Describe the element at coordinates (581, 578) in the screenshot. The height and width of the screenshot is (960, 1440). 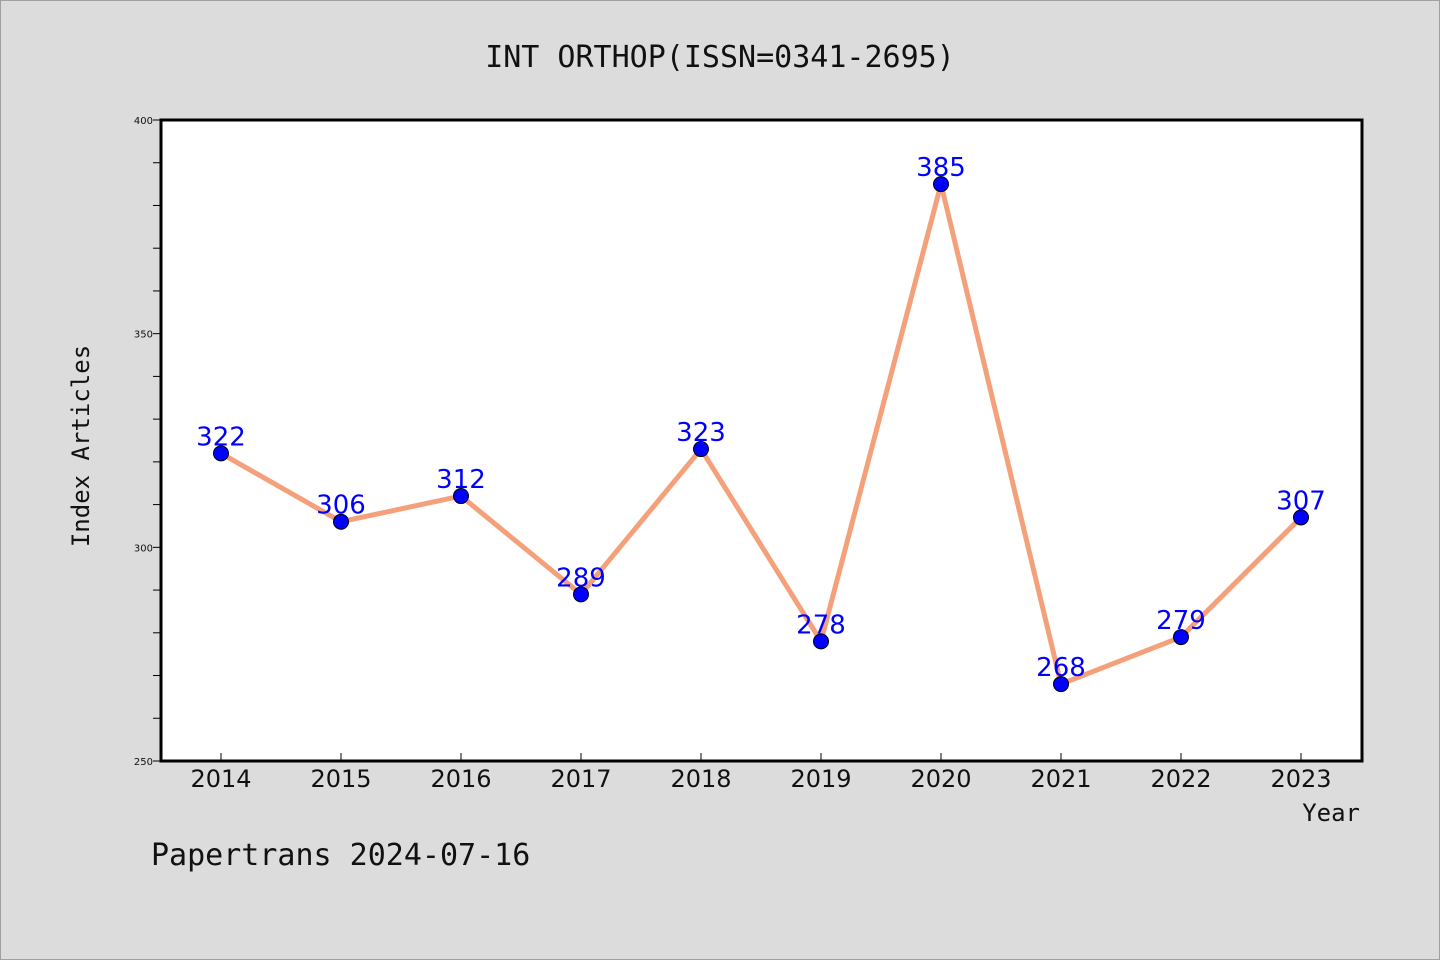
I see `data-label-2017: 289` at that location.